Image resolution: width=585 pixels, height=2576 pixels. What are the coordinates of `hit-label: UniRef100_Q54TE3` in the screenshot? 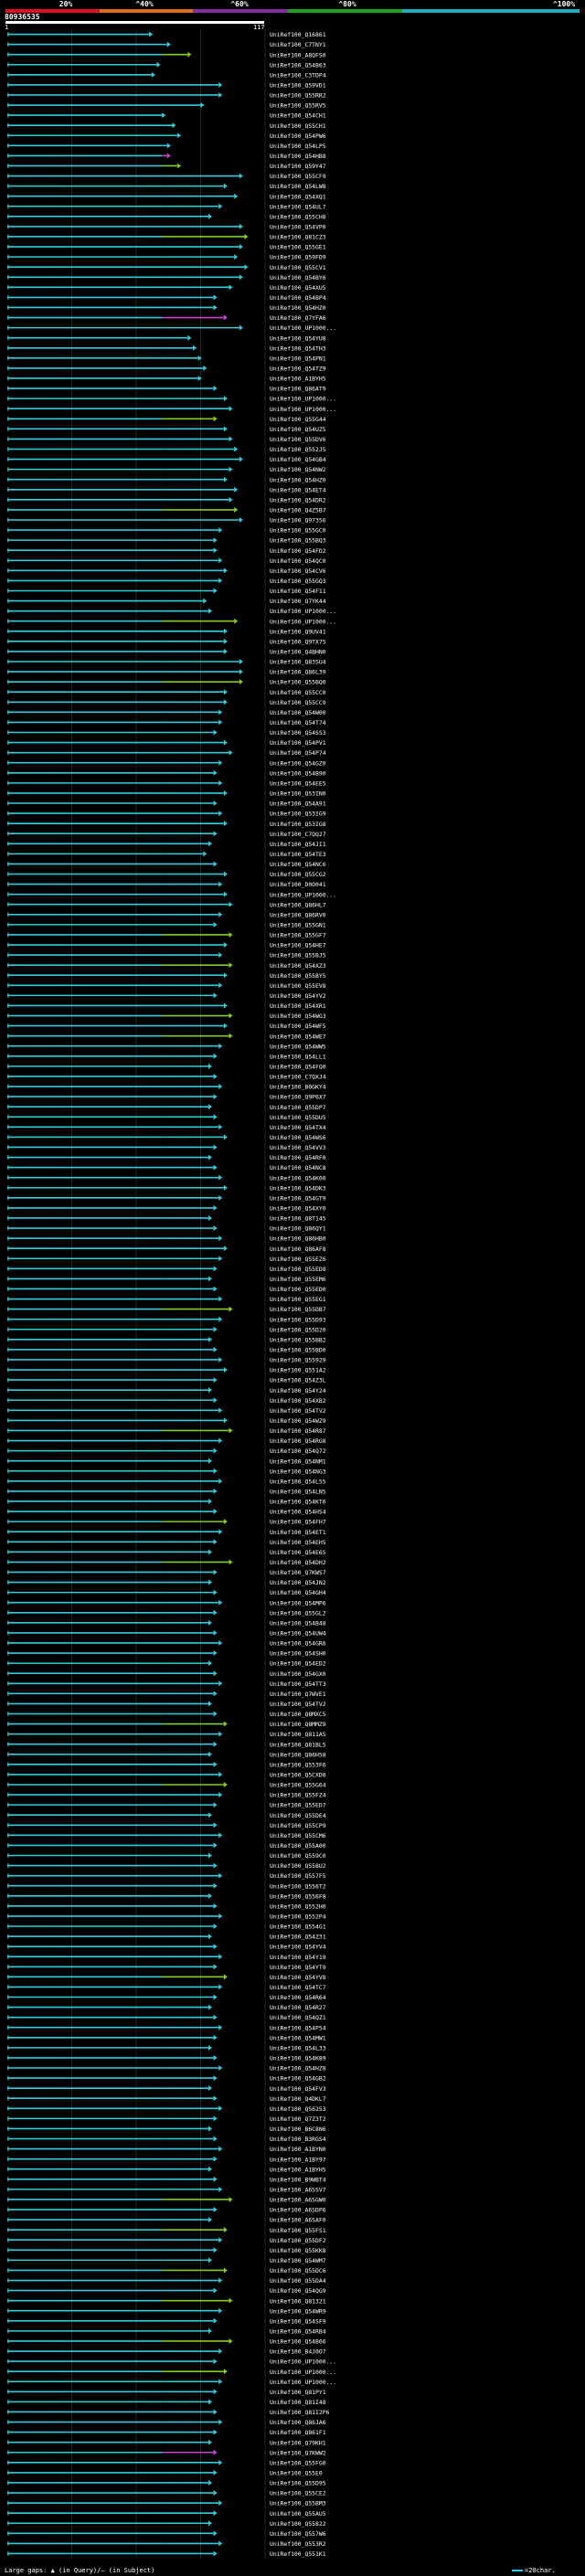 It's located at (298, 854).